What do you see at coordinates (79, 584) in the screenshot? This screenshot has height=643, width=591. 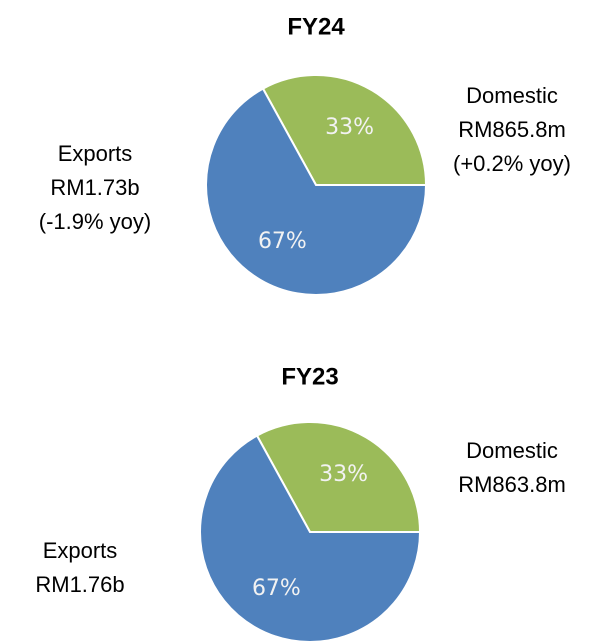 I see `annotation: RM1.76b` at bounding box center [79, 584].